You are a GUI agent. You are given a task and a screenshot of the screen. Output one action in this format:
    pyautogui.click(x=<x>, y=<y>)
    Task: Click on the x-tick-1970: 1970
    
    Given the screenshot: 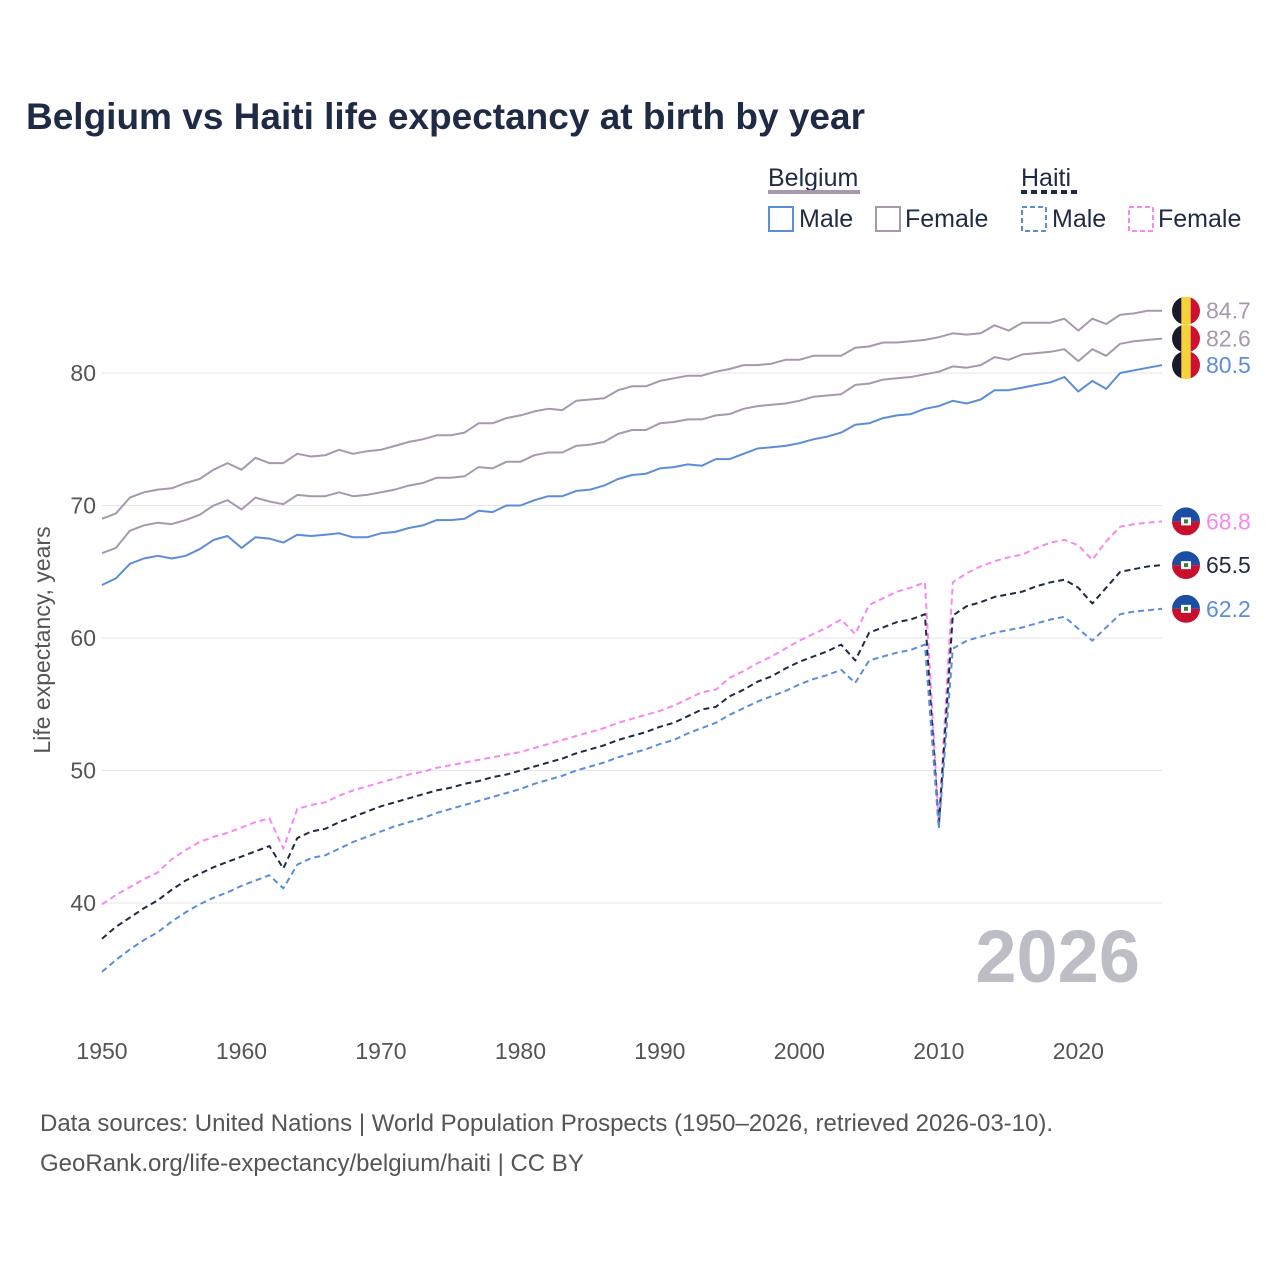 What is the action you would take?
    pyautogui.click(x=380, y=1051)
    